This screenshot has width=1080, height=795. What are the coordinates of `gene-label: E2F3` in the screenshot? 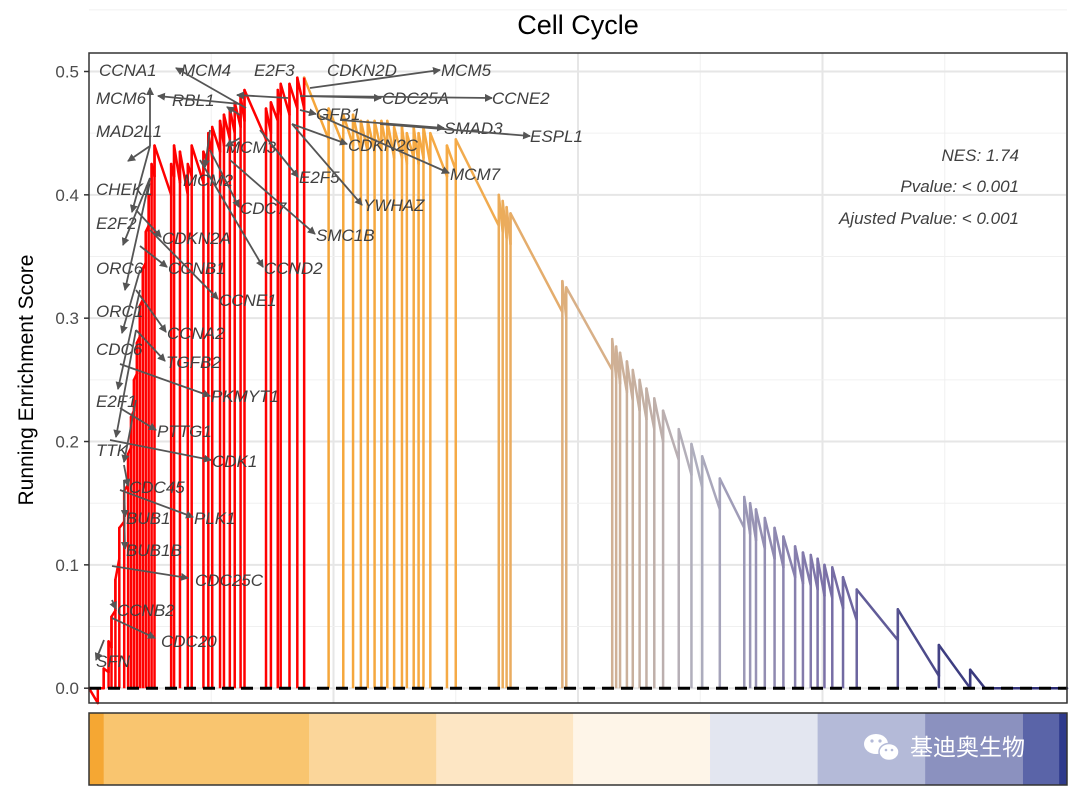 It's located at (274, 70).